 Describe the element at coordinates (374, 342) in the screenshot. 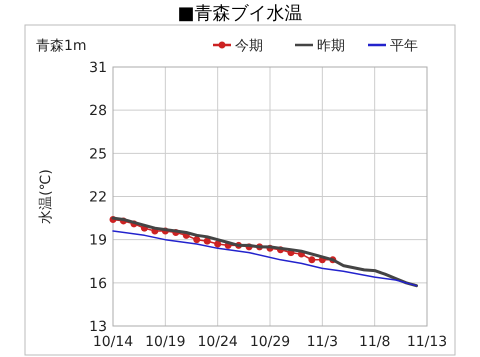

I see `x-tick-label: 11/8` at that location.